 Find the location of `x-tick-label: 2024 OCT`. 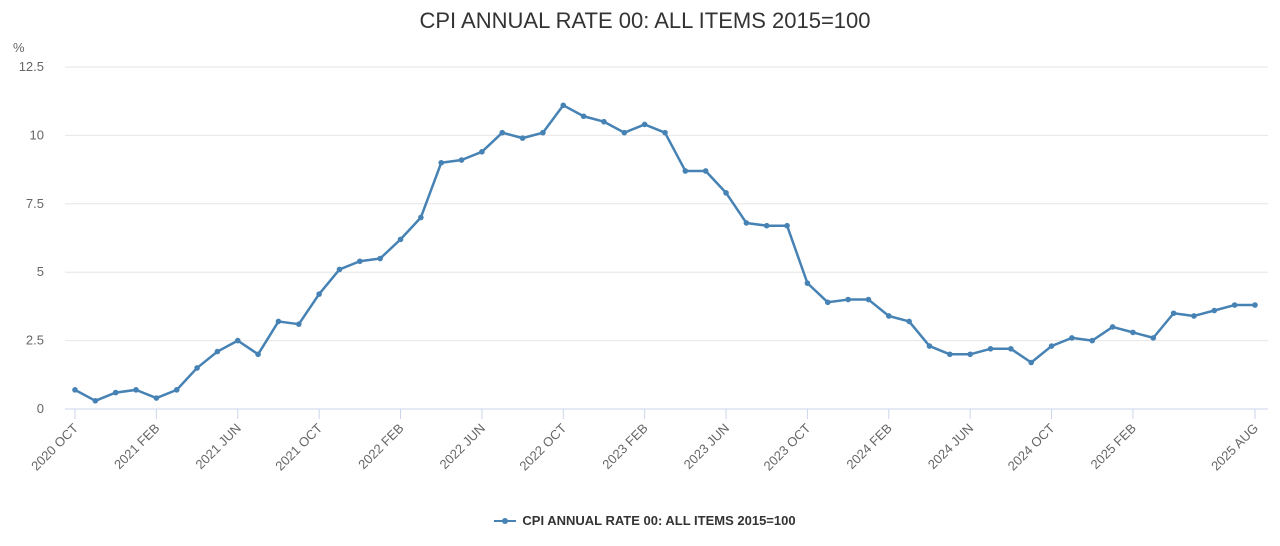

x-tick-label: 2024 OCT is located at coordinates (1031, 446).